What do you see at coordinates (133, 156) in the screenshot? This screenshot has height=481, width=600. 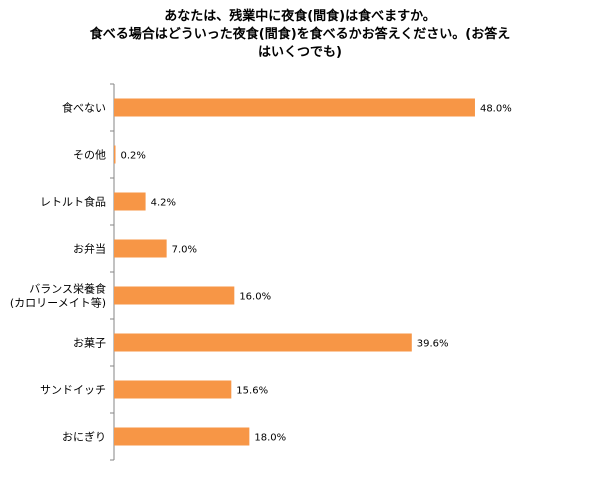 I see `value-label: 0.2%` at bounding box center [133, 156].